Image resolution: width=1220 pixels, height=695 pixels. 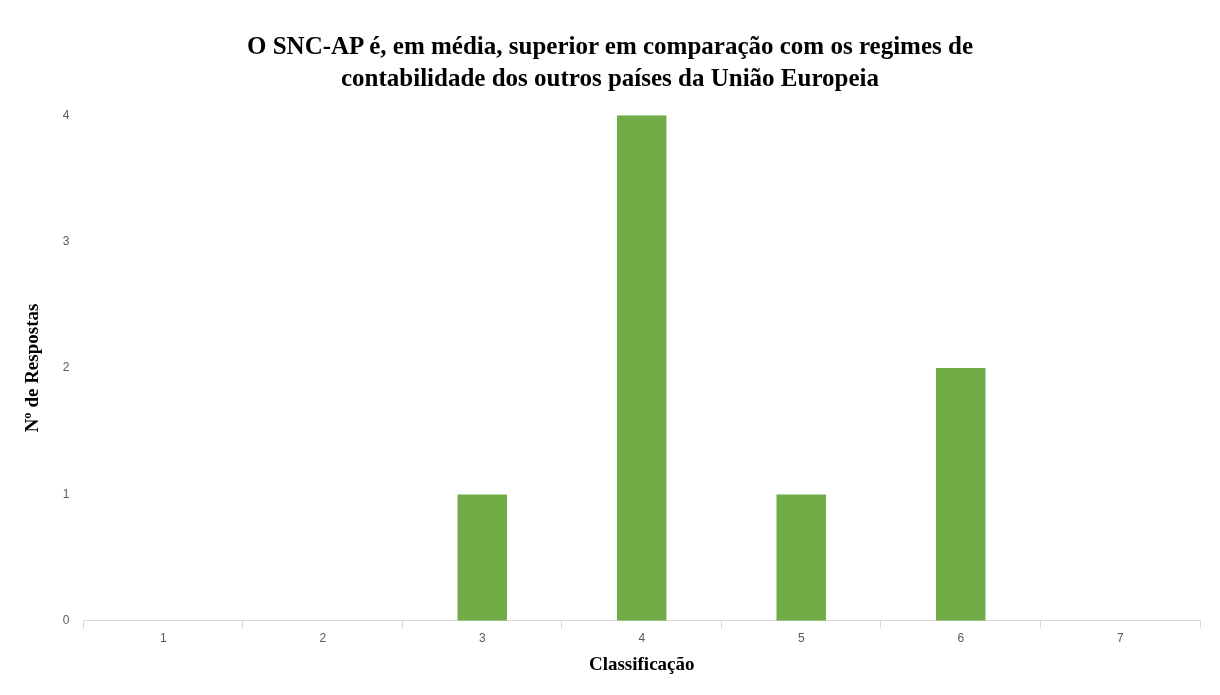 I want to click on y-tick-label: 2, so click(x=66, y=367).